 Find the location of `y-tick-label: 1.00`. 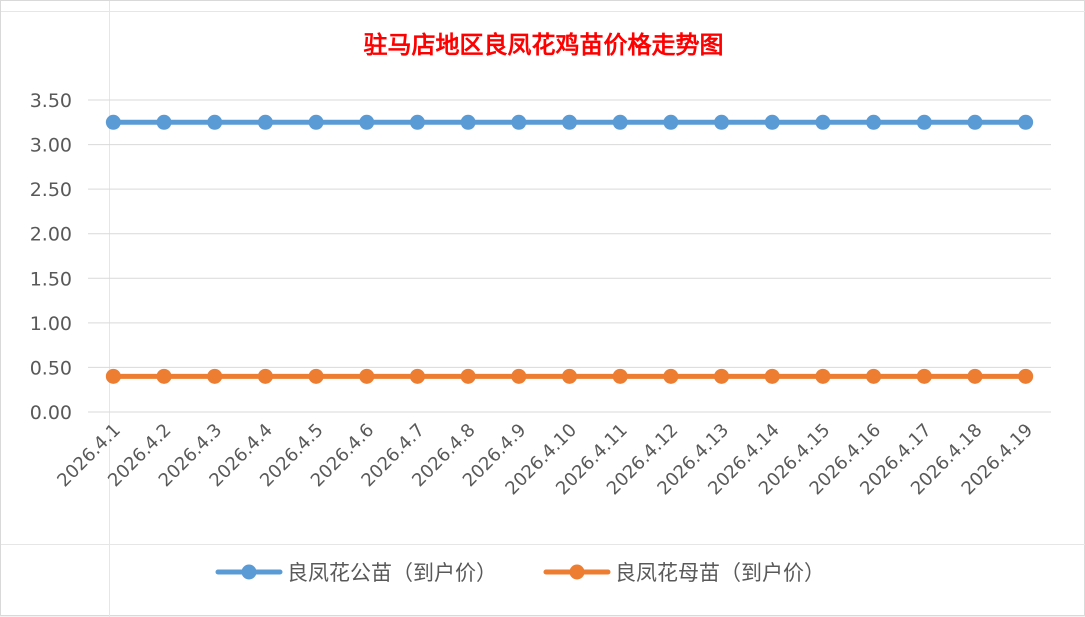

y-tick-label: 1.00 is located at coordinates (51, 324).